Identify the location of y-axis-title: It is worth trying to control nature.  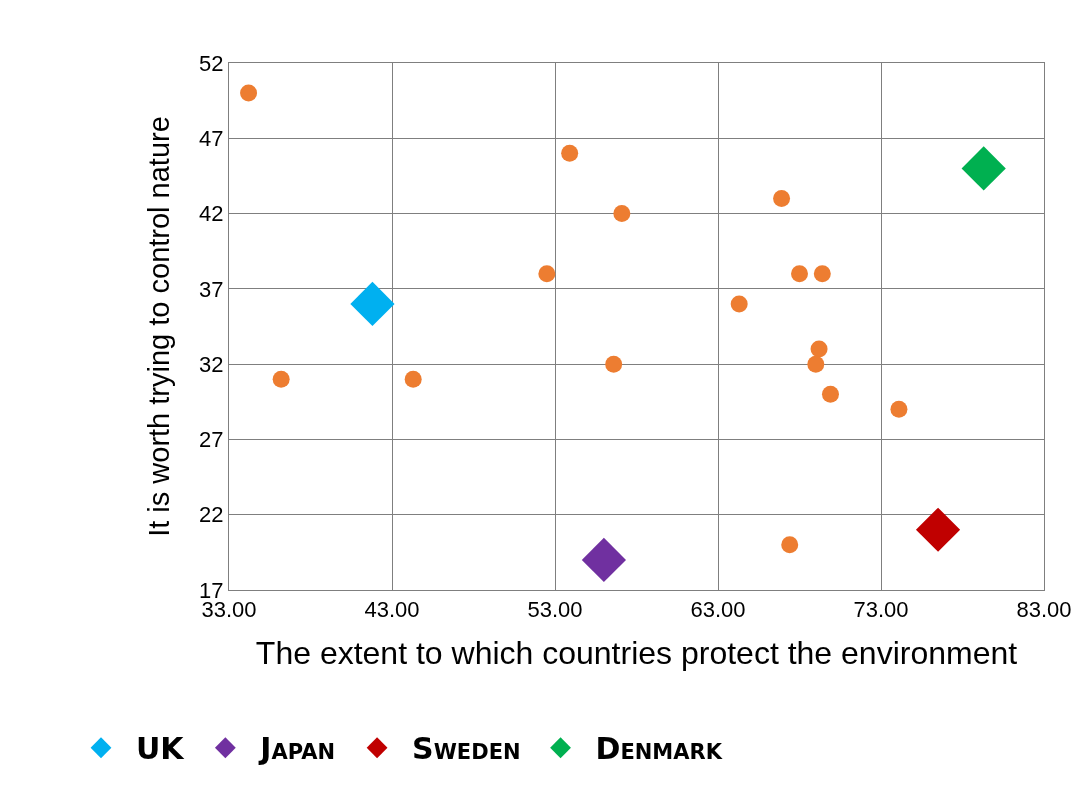
(159, 326).